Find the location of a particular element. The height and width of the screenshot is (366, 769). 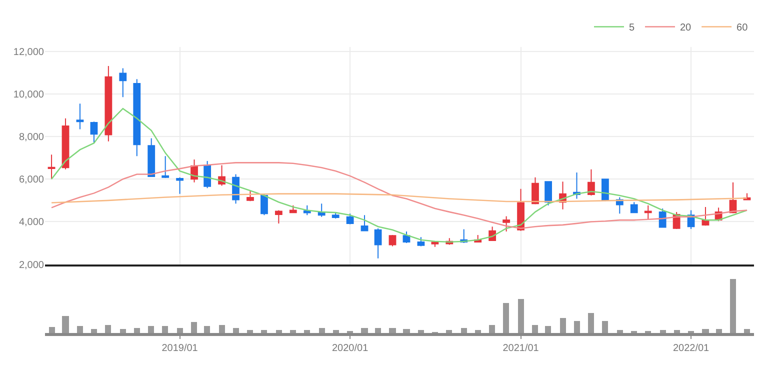

legend-label: 5 is located at coordinates (632, 28).